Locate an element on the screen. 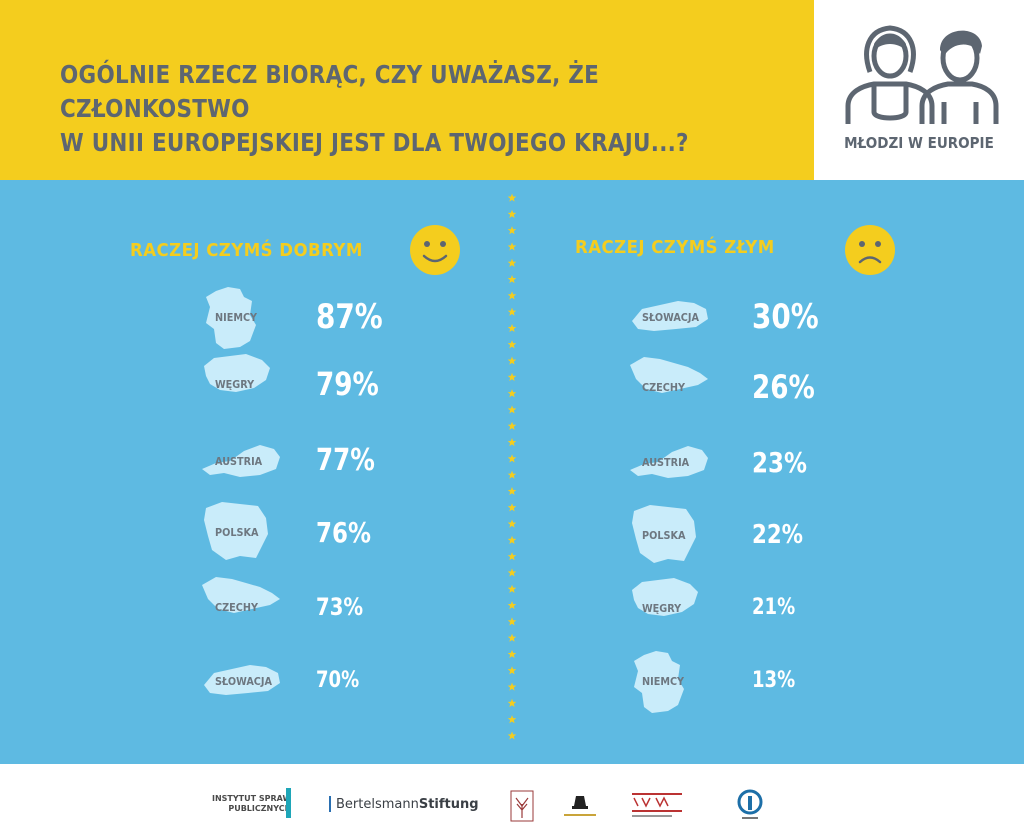 The image size is (1024, 838). isp-logo: INSTYTUT SPRAW PUBLICZNYCH is located at coordinates (251, 804).